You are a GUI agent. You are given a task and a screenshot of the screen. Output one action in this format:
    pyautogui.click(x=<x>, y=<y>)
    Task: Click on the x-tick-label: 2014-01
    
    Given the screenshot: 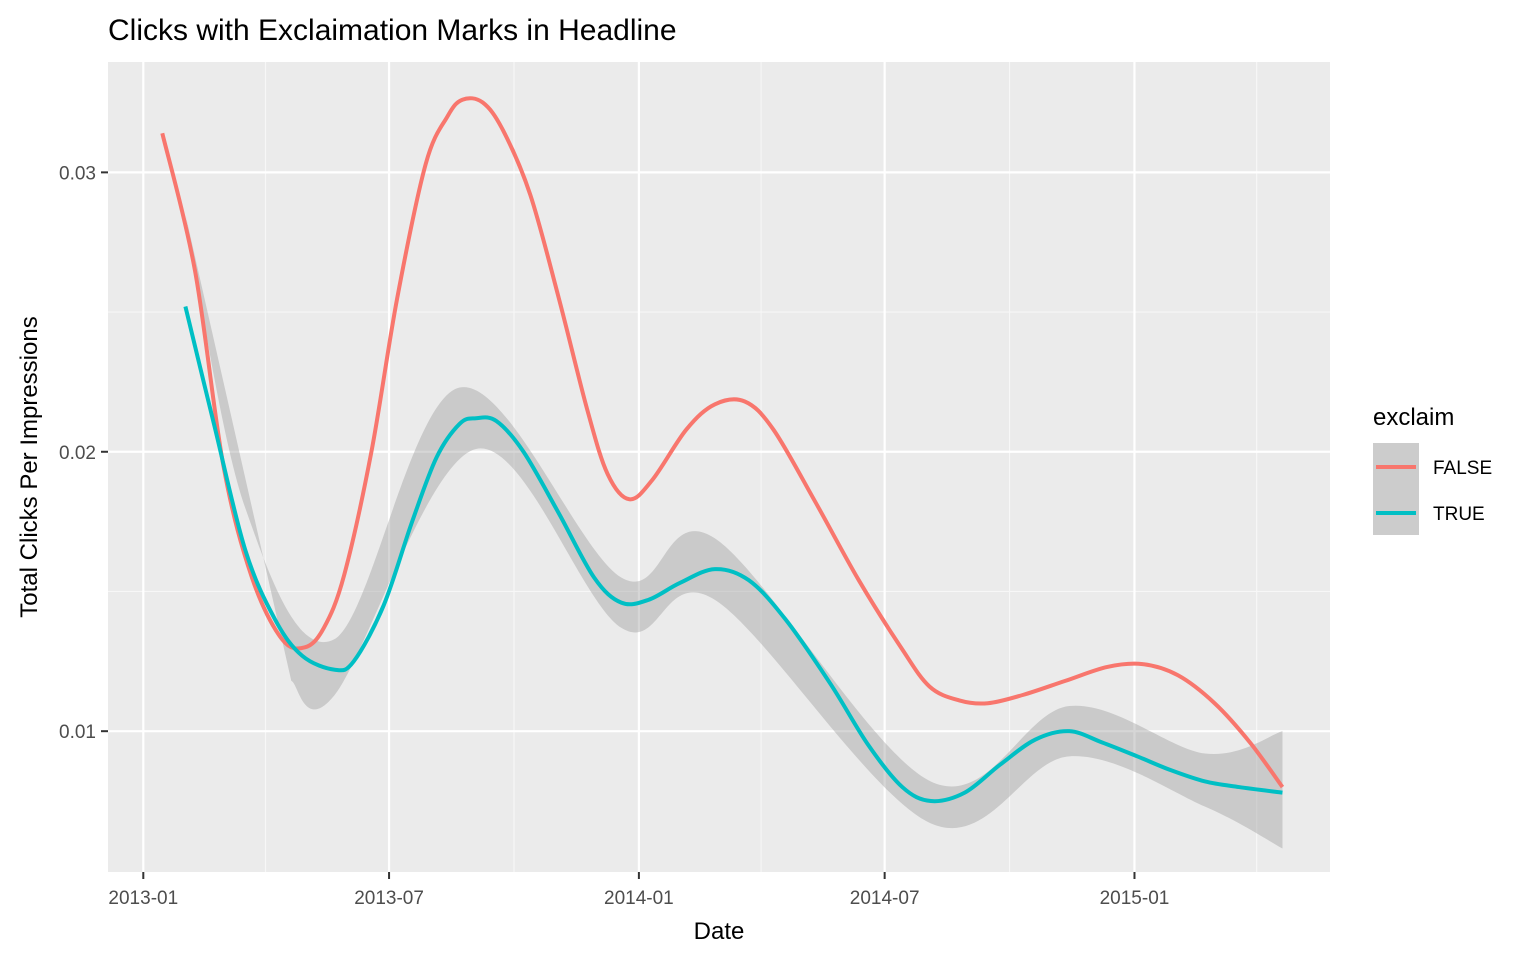 What is the action you would take?
    pyautogui.click(x=639, y=898)
    